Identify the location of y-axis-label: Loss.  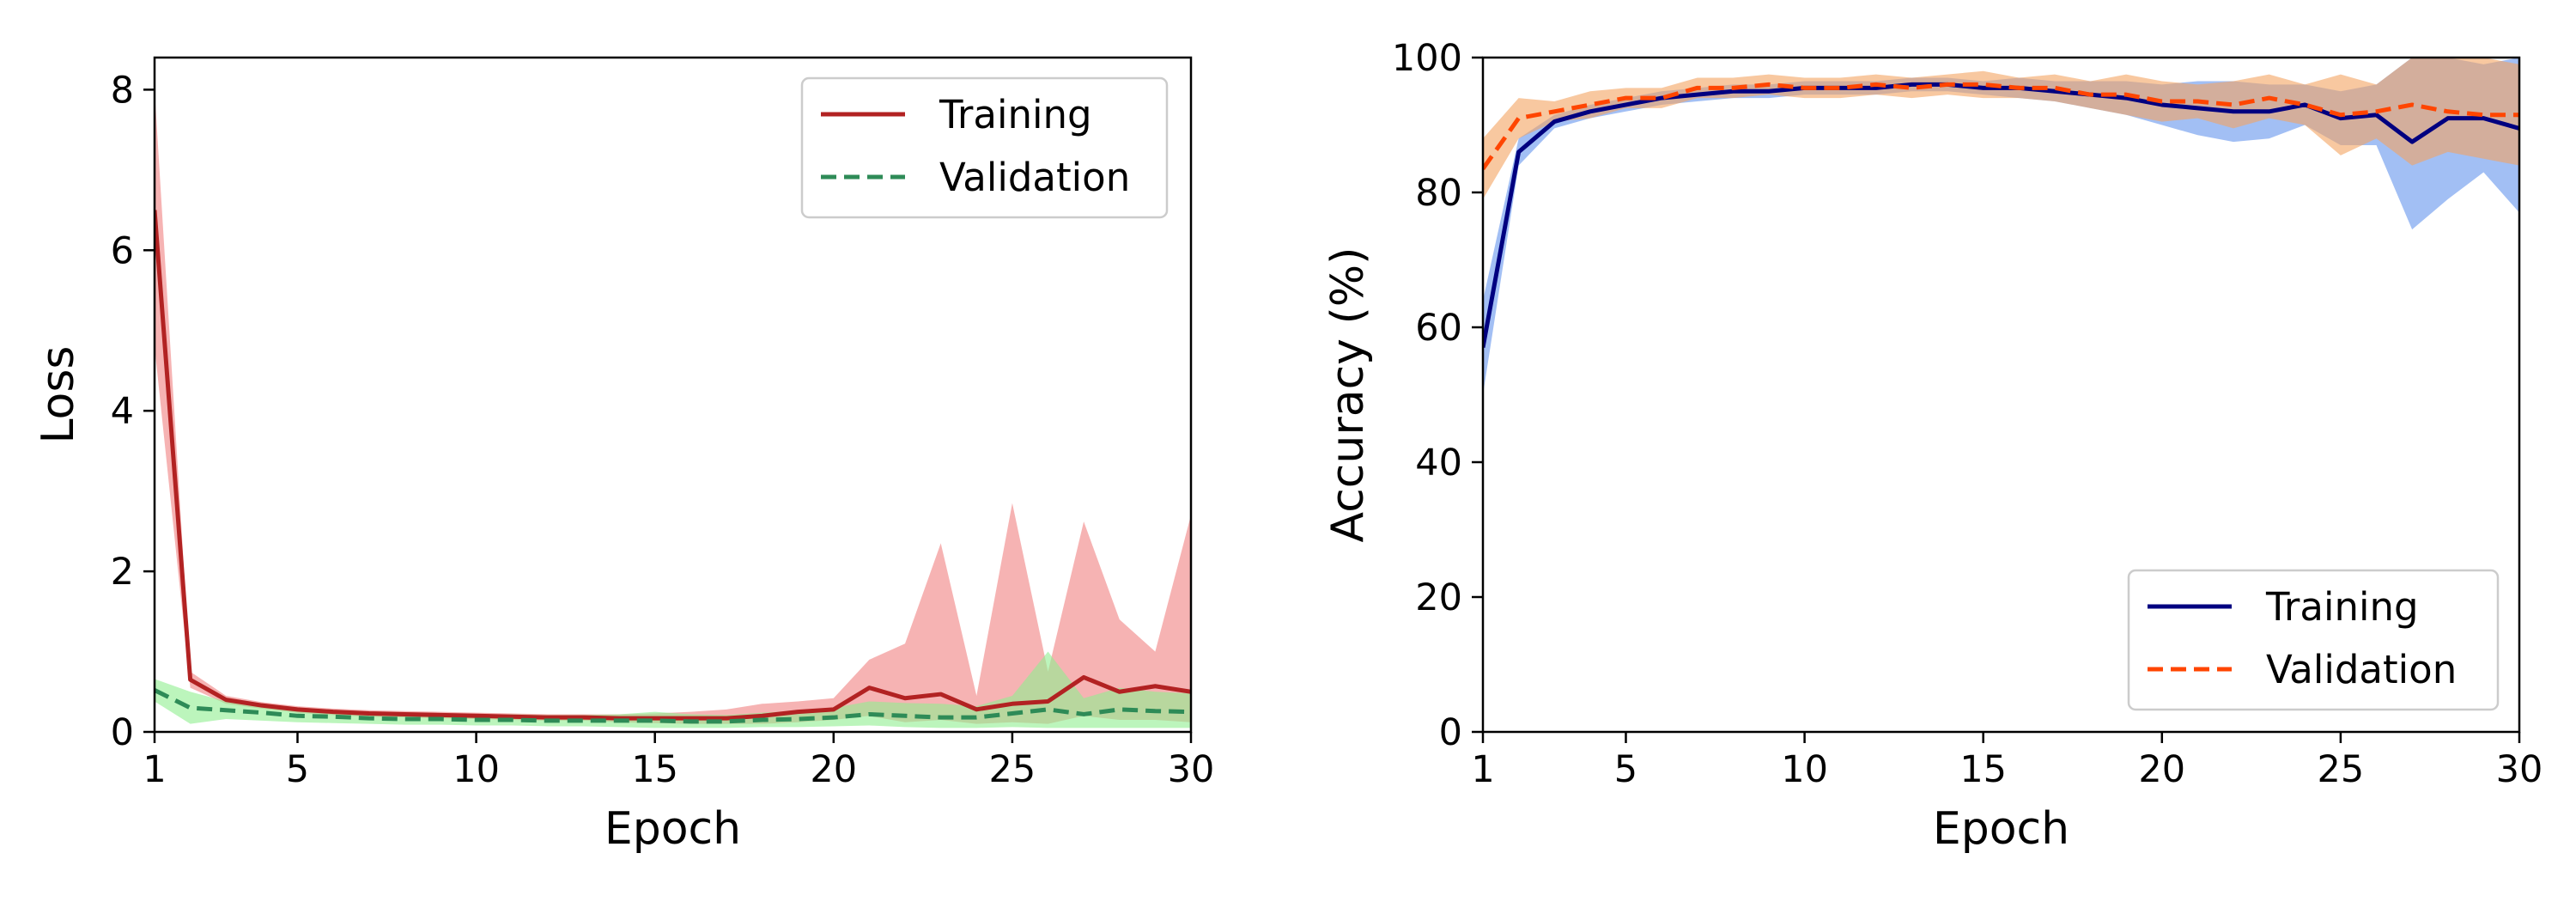
(59, 394).